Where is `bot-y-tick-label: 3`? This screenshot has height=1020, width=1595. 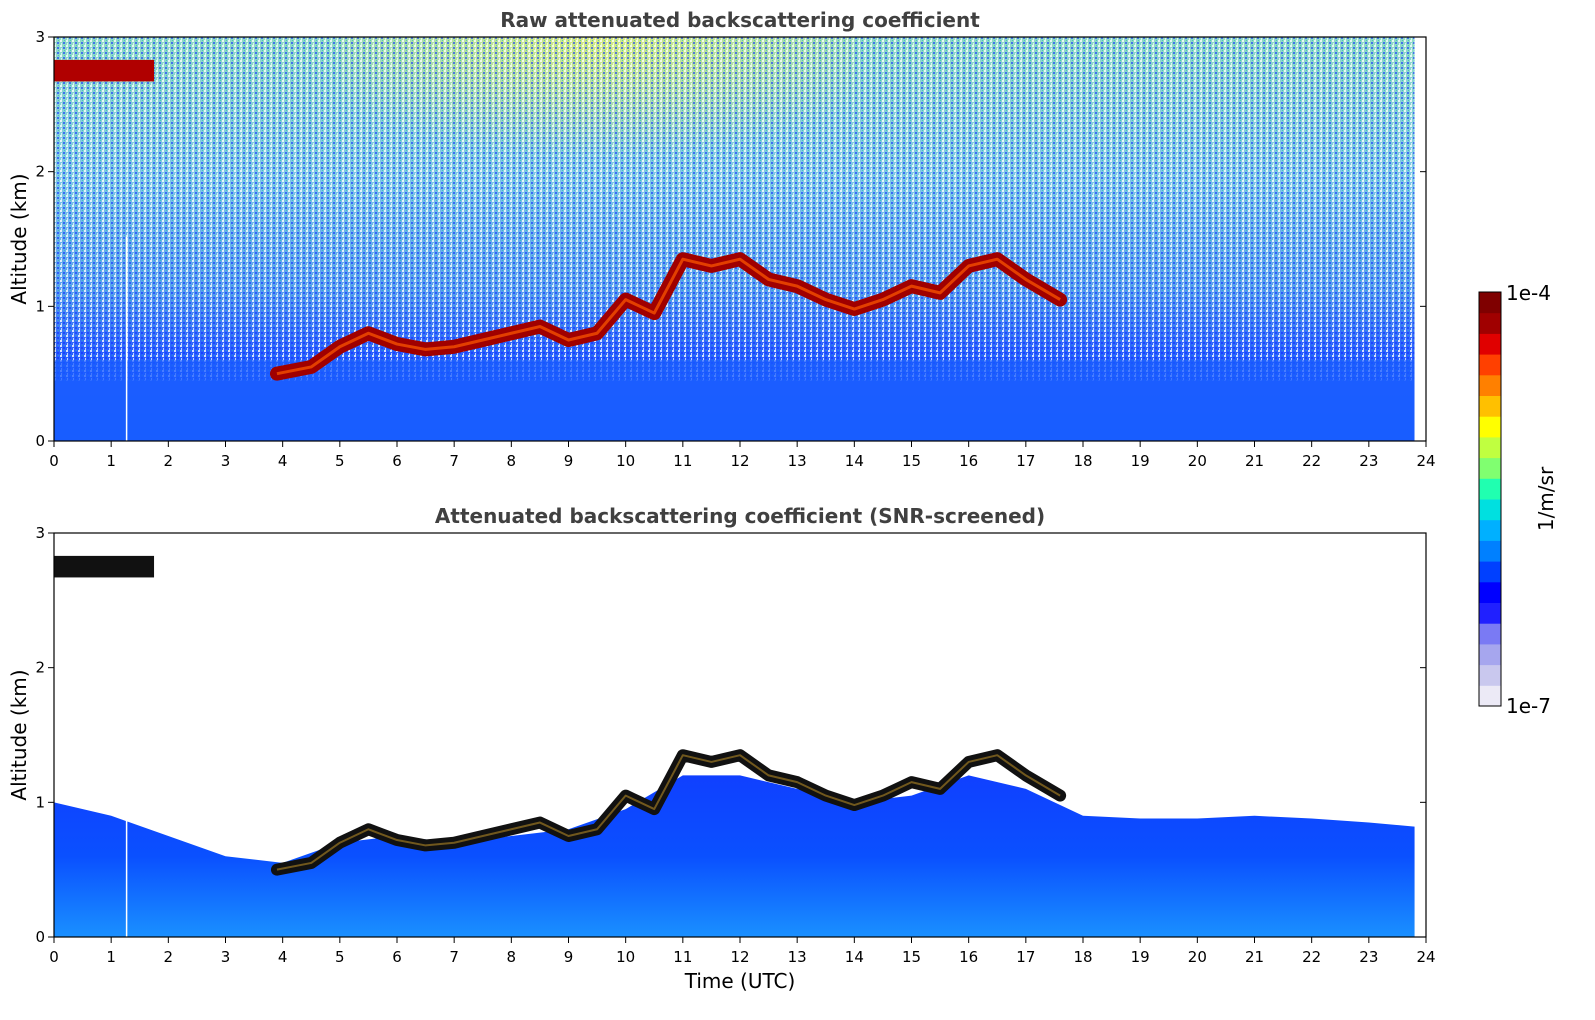
bot-y-tick-label: 3 is located at coordinates (40, 533).